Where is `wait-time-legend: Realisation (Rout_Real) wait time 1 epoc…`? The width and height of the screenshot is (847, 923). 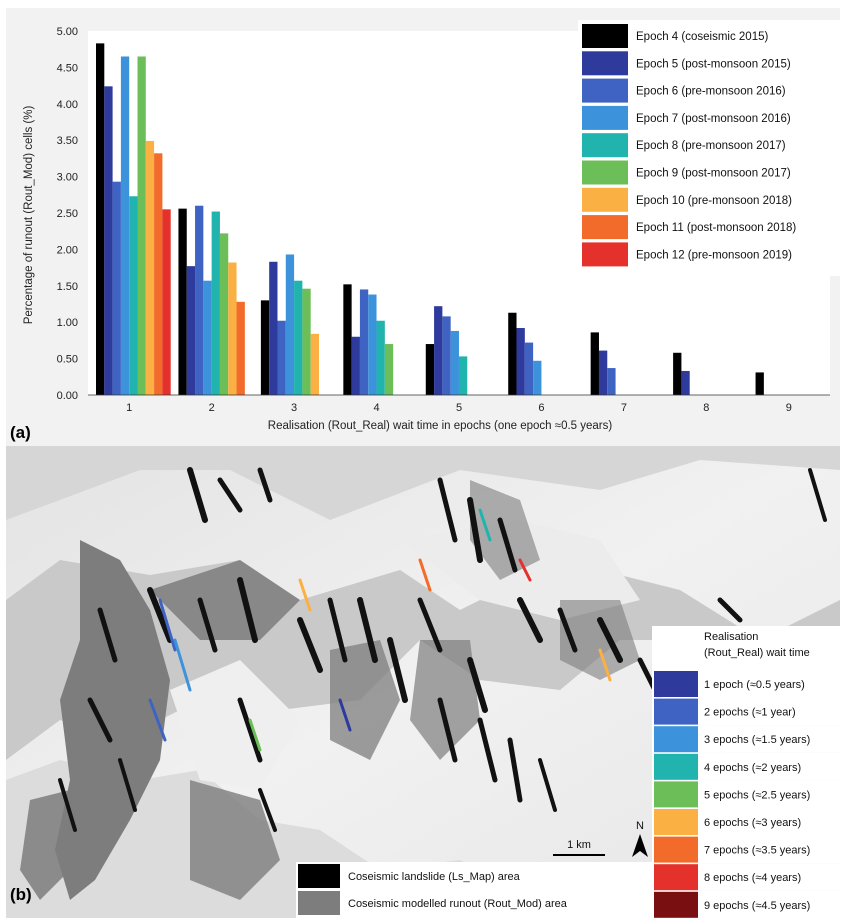
wait-time-legend: Realisation (Rout_Real) wait time 1 epoc… is located at coordinates (748, 772).